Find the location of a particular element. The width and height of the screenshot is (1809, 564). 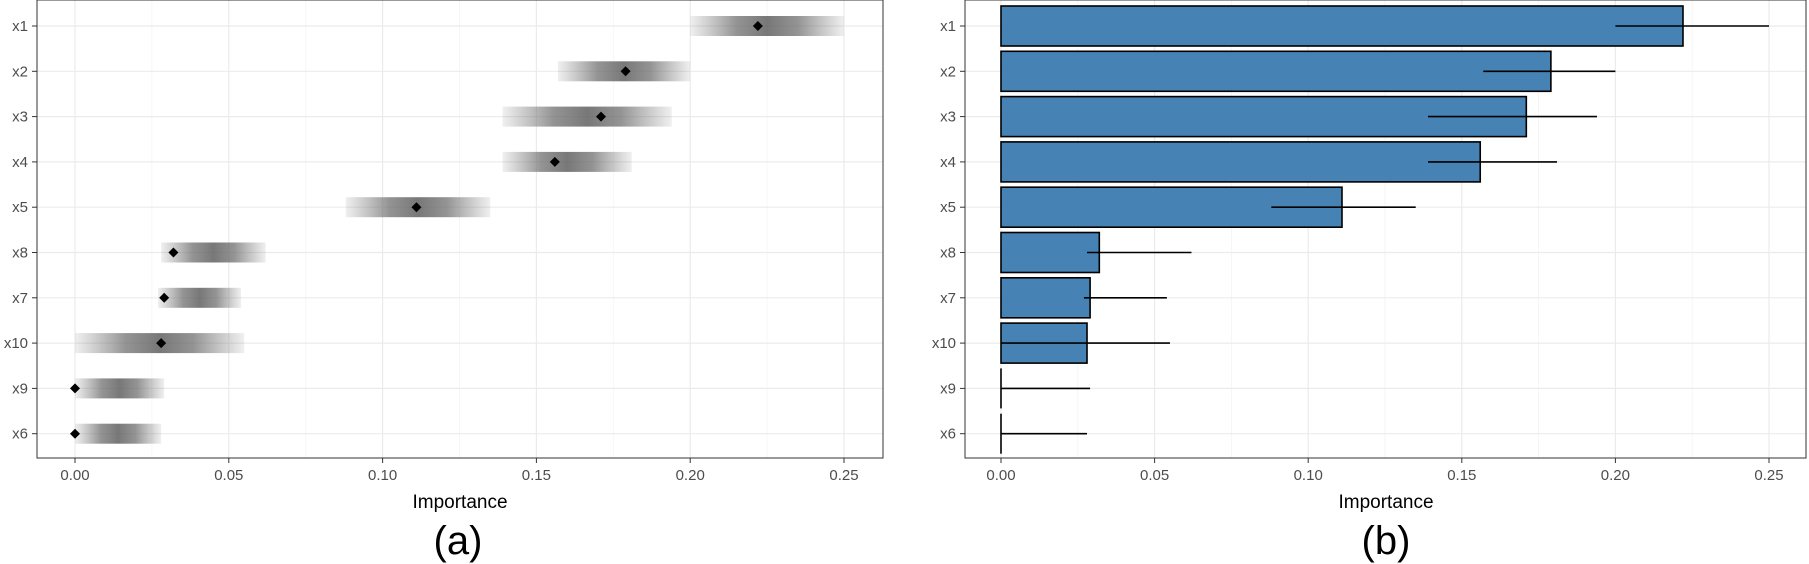

point-estimate-x2 is located at coordinates (625, 71).